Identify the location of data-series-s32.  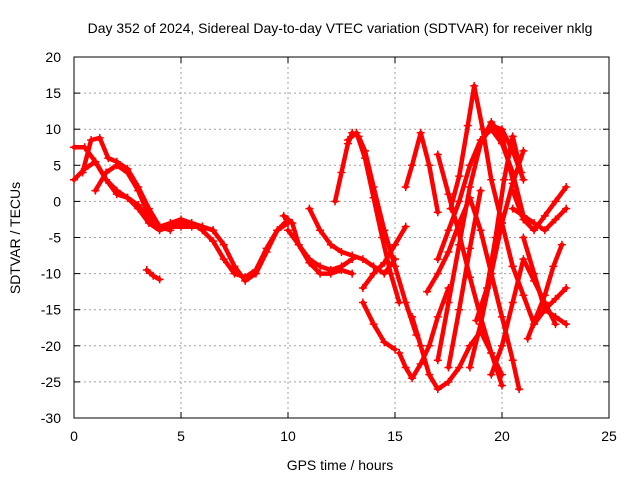
(544, 291).